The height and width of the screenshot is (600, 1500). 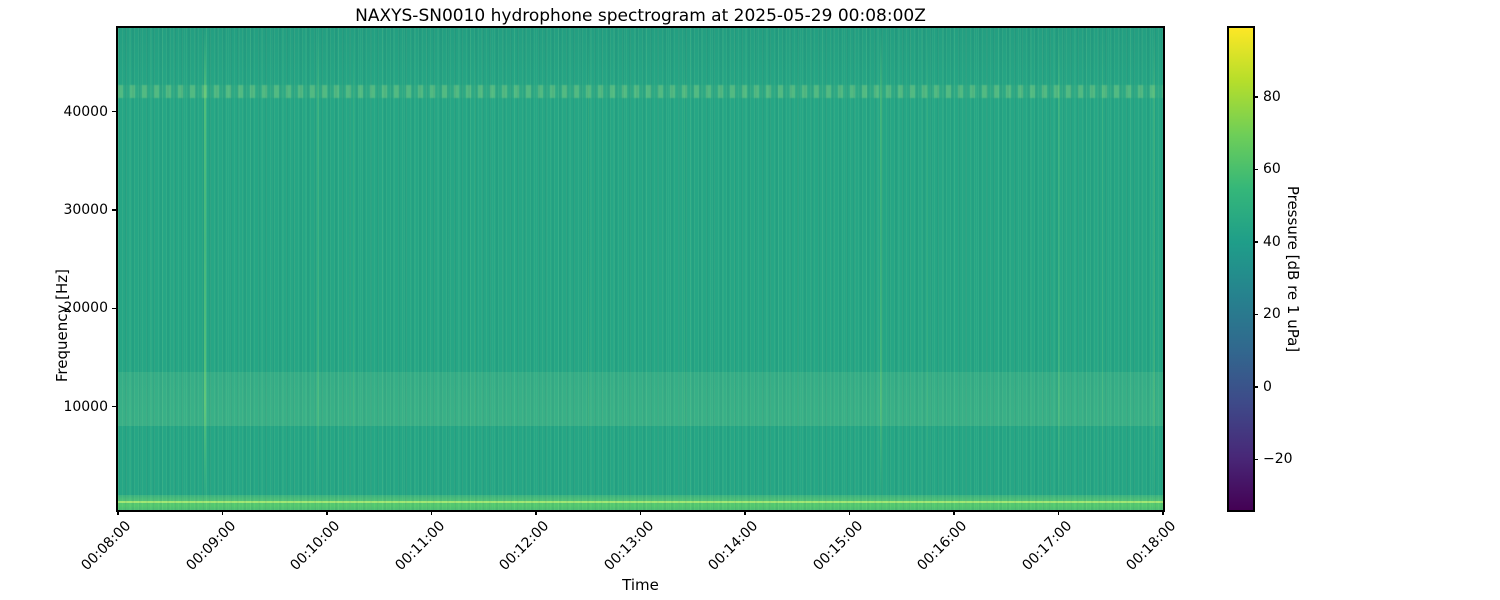 I want to click on x-tick-label: 00:17:00, so click(x=1047, y=546).